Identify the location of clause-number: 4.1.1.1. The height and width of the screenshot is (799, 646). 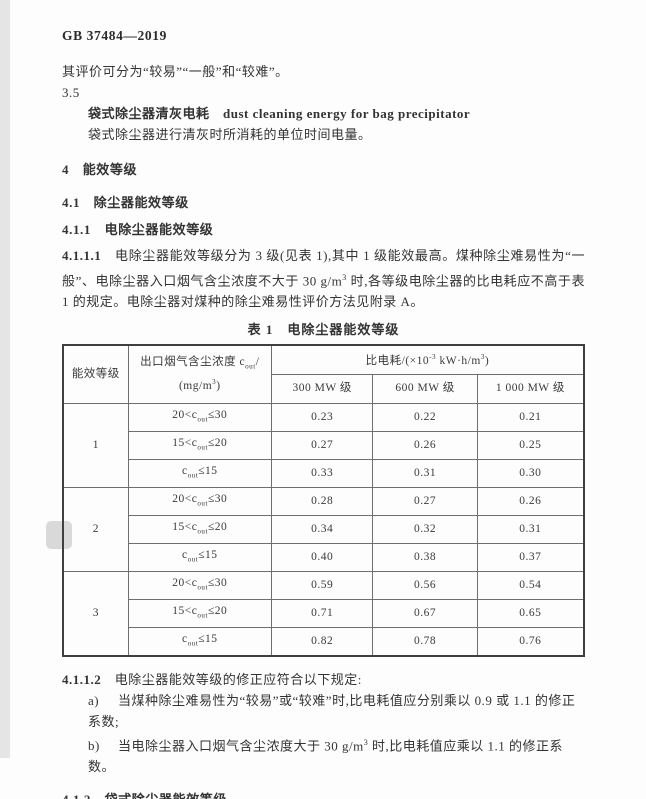
(82, 255).